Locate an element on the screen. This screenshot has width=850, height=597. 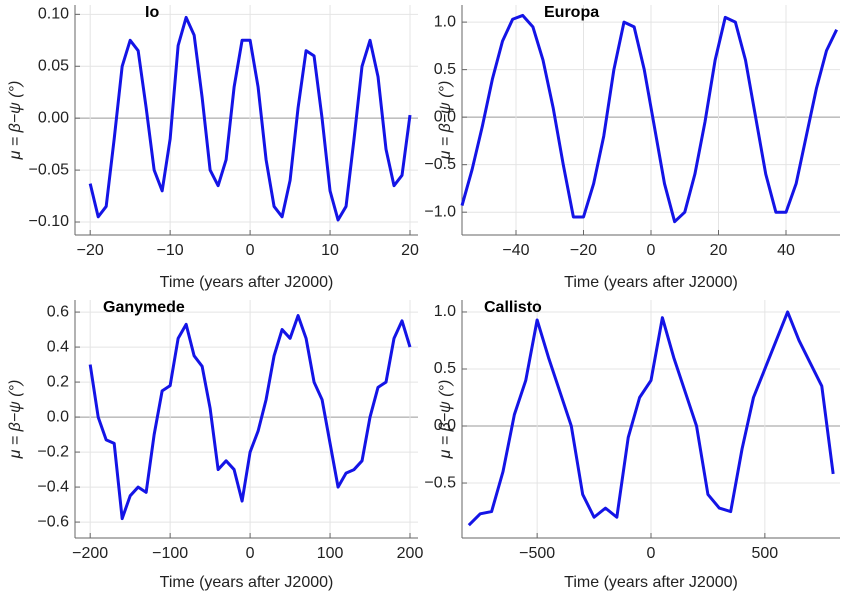
x-tick-label: −500 is located at coordinates (537, 553).